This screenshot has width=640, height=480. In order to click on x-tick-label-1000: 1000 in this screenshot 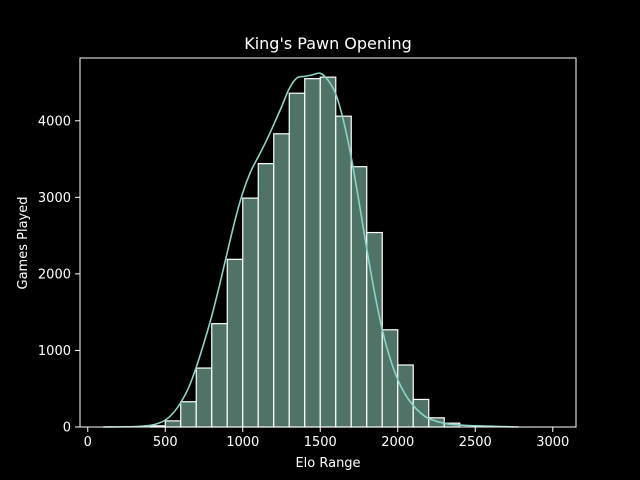, I will do `click(242, 442)`.